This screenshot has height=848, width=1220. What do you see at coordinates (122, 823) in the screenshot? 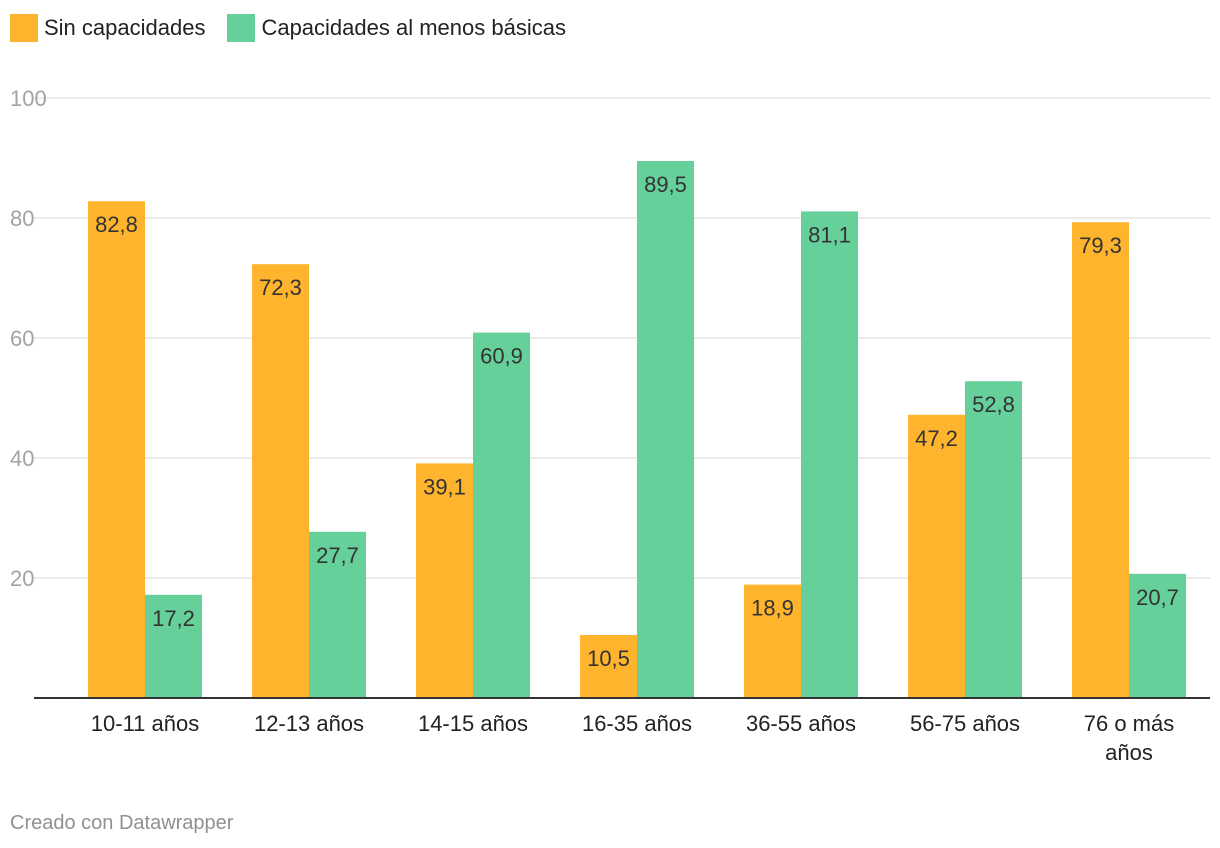
I see `footer-credit: Creado con Datawrapper` at bounding box center [122, 823].